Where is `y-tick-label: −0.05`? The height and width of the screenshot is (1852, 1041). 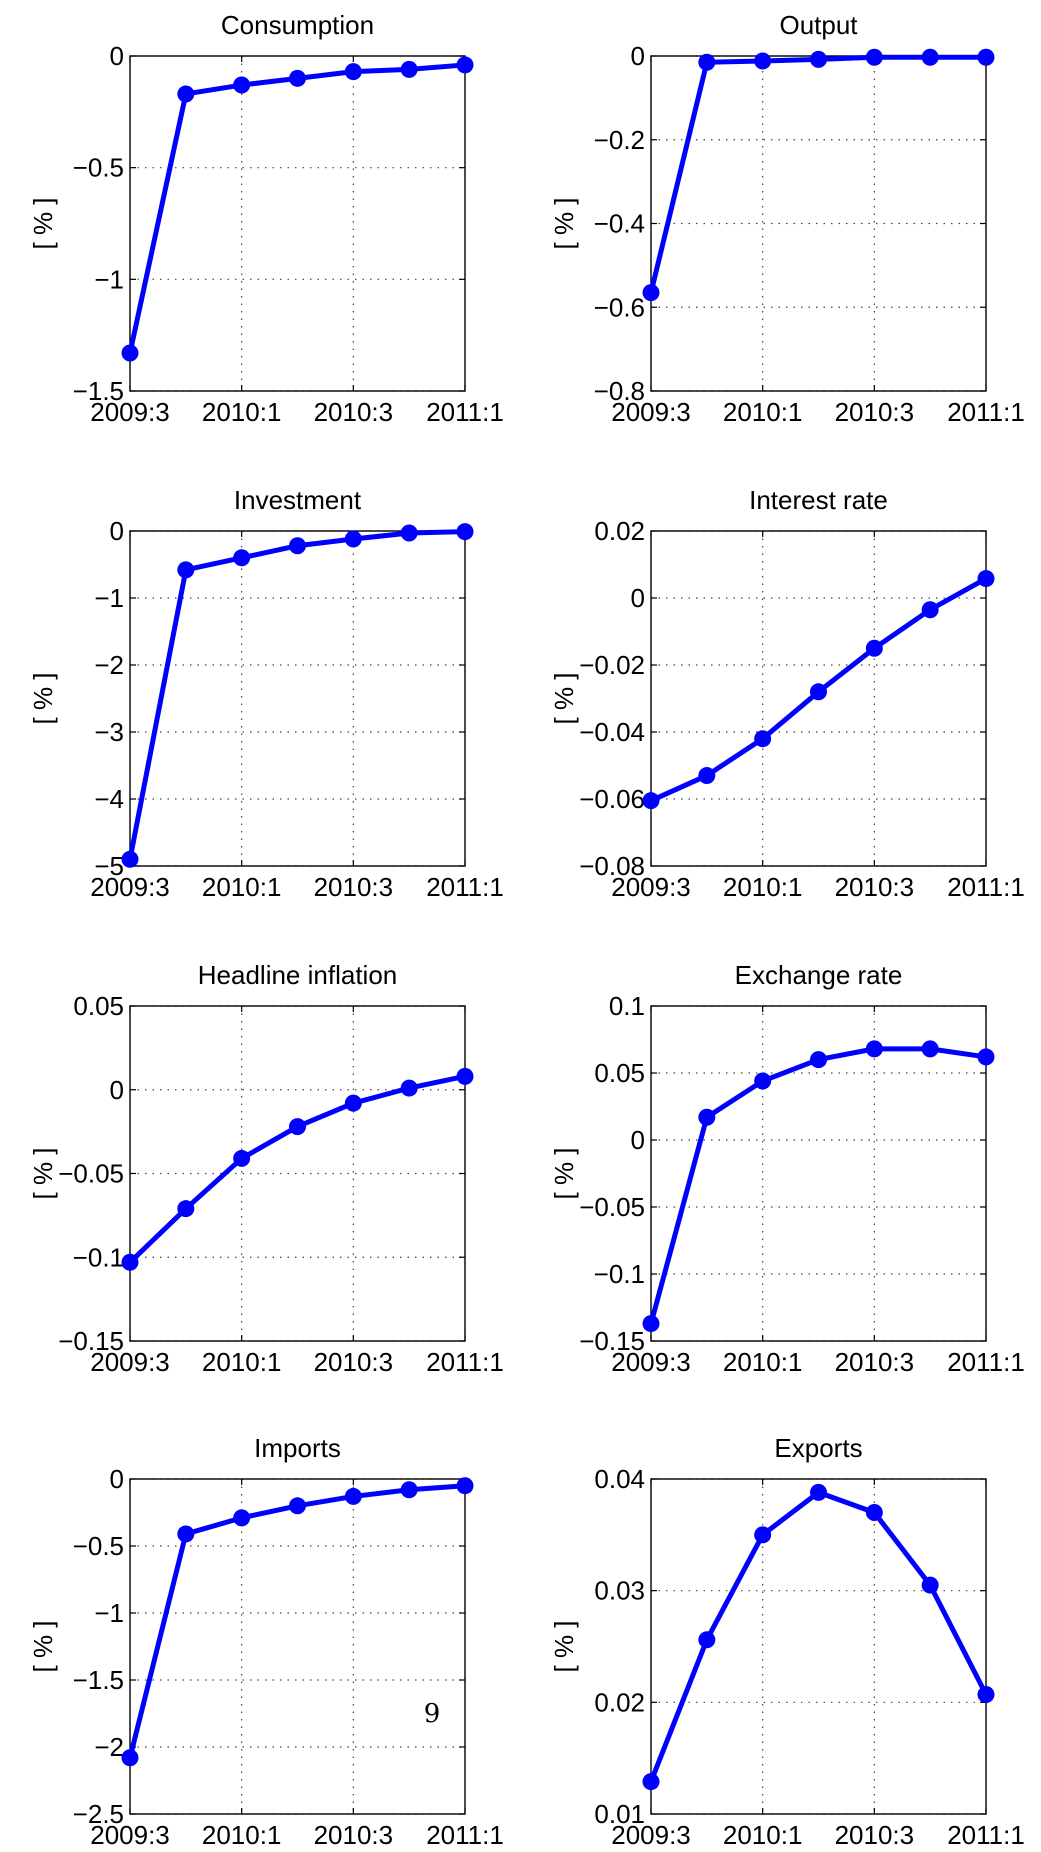
y-tick-label: −0.05 is located at coordinates (91, 1174).